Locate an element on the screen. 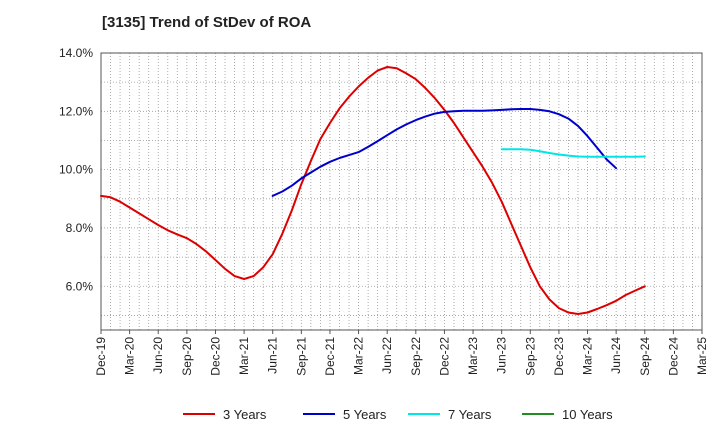  legend-3-years-label: 3 Years is located at coordinates (245, 414).